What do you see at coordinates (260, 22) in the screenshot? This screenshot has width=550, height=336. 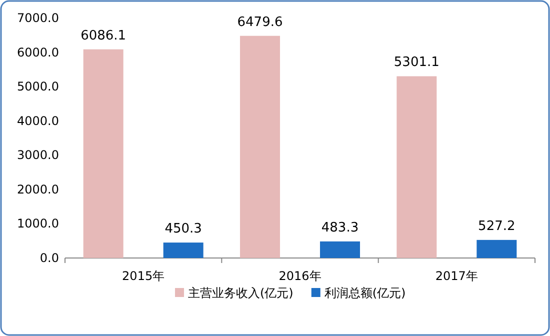 I see `data-label: 6479.6` at bounding box center [260, 22].